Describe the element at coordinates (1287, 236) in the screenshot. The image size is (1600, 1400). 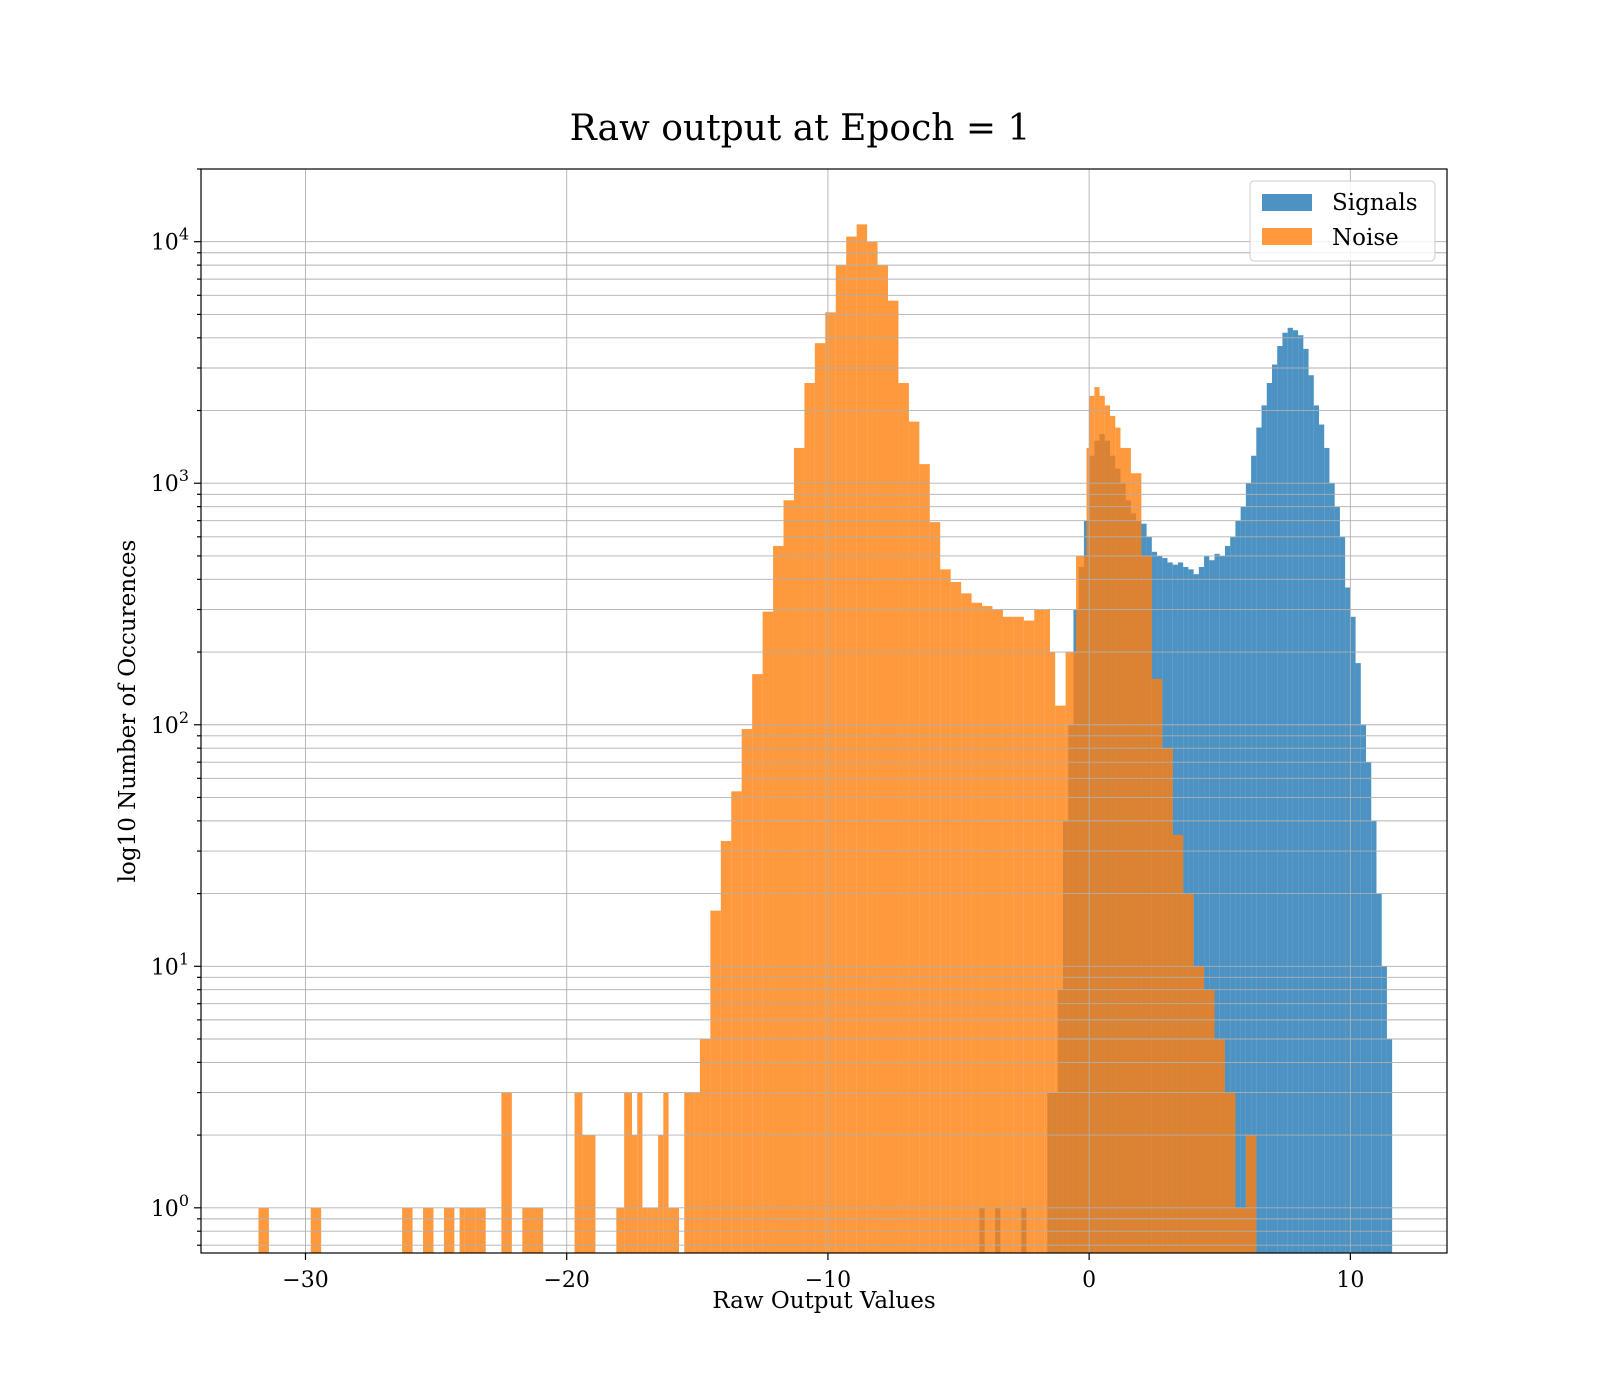
I see `legend-swatch-noise` at that location.